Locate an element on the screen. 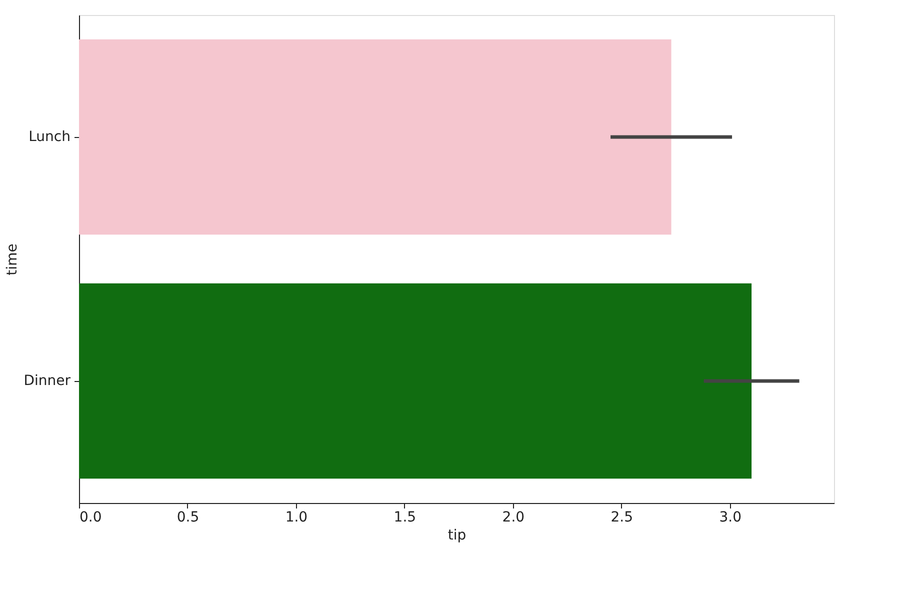 The image size is (904, 597). y-tick-label: Lunch is located at coordinates (49, 137).